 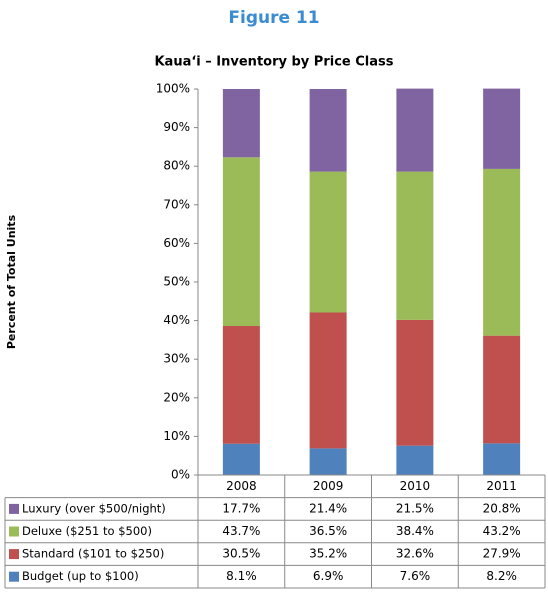 What do you see at coordinates (241, 531) in the screenshot?
I see `data-label: 43.7%` at bounding box center [241, 531].